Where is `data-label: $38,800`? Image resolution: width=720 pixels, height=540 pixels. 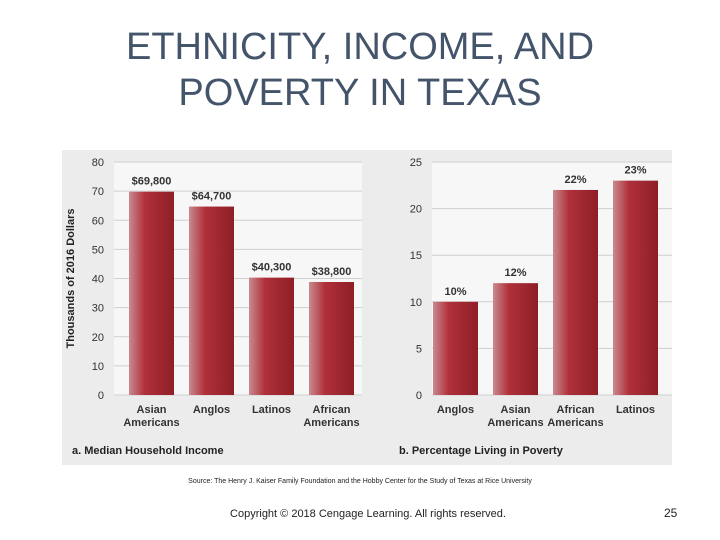 data-label: $38,800 is located at coordinates (332, 272).